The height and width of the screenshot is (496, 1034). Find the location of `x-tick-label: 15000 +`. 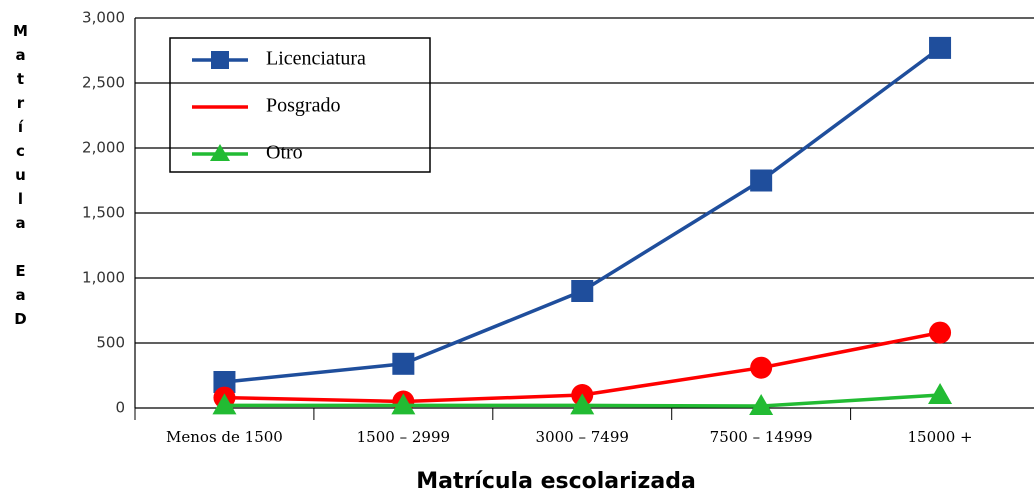

x-tick-label: 15000 + is located at coordinates (940, 437).